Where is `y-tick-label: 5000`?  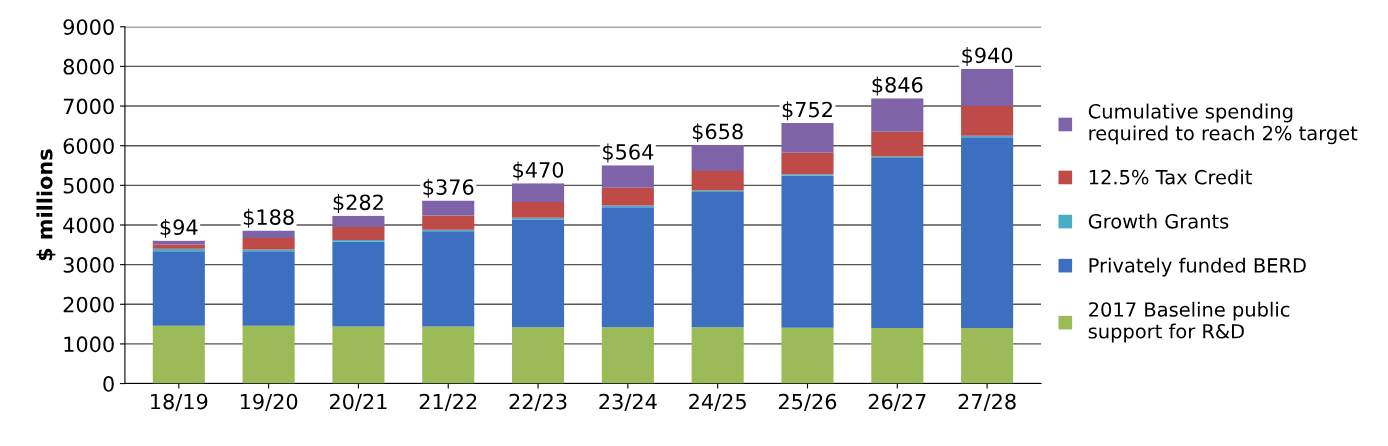 y-tick-label: 5000 is located at coordinates (88, 185).